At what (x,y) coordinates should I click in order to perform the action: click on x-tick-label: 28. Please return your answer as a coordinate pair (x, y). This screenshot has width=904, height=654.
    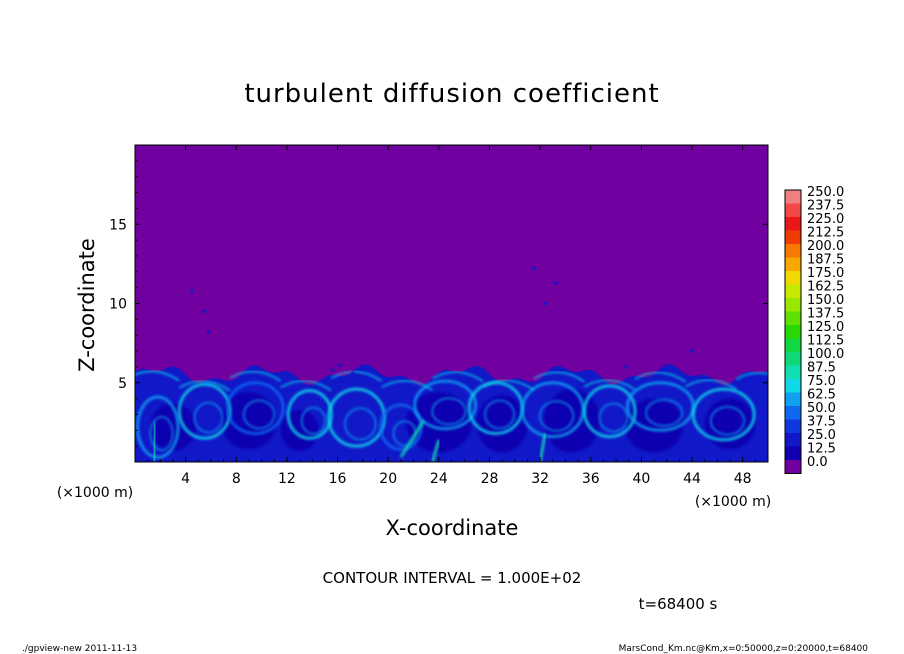
    Looking at the image, I should click on (490, 479).